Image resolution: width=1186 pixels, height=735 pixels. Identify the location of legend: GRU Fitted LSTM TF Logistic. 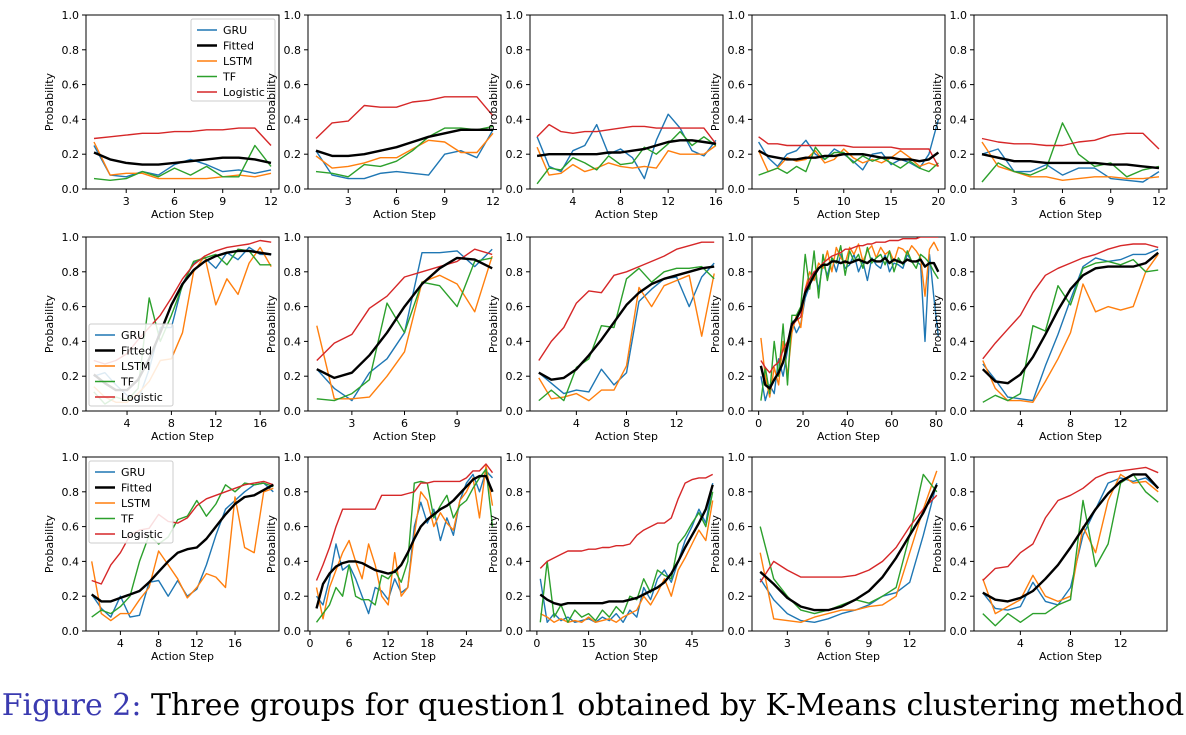
(131, 365).